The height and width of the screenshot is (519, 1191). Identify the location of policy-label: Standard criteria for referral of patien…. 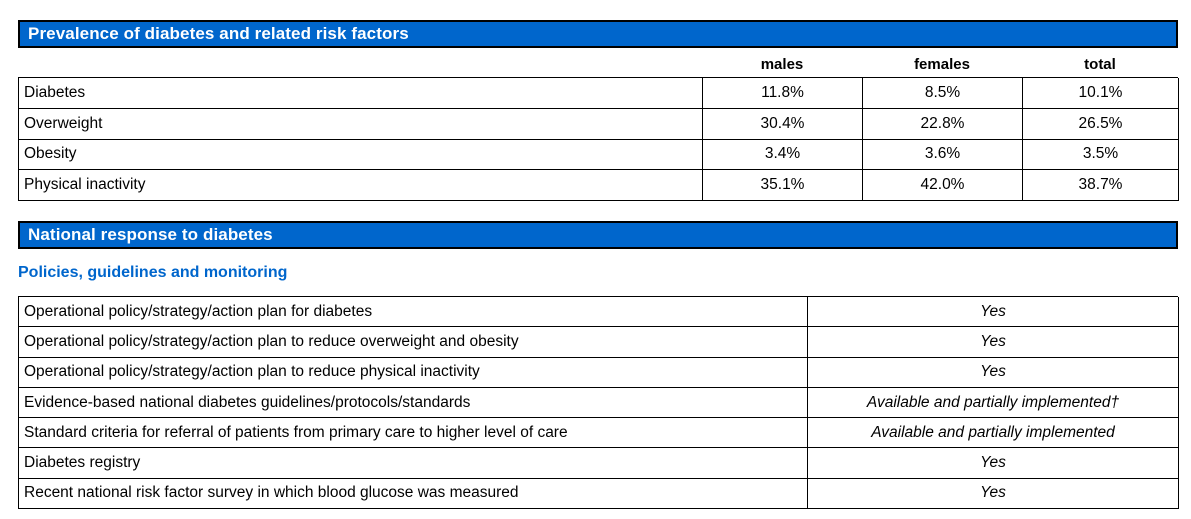
(413, 433).